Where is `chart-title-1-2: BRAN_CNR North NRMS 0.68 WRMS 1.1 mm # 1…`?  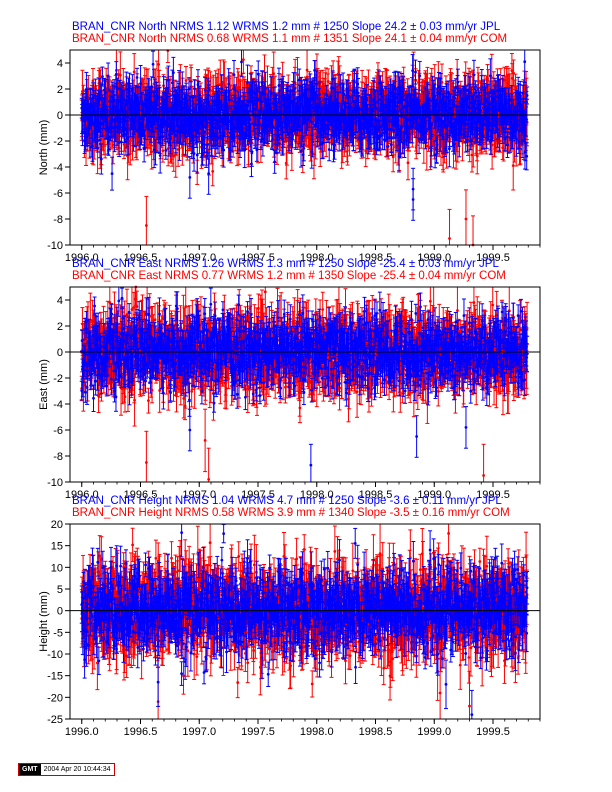 chart-title-1-2: BRAN_CNR North NRMS 0.68 WRMS 1.1 mm # 1… is located at coordinates (289, 39).